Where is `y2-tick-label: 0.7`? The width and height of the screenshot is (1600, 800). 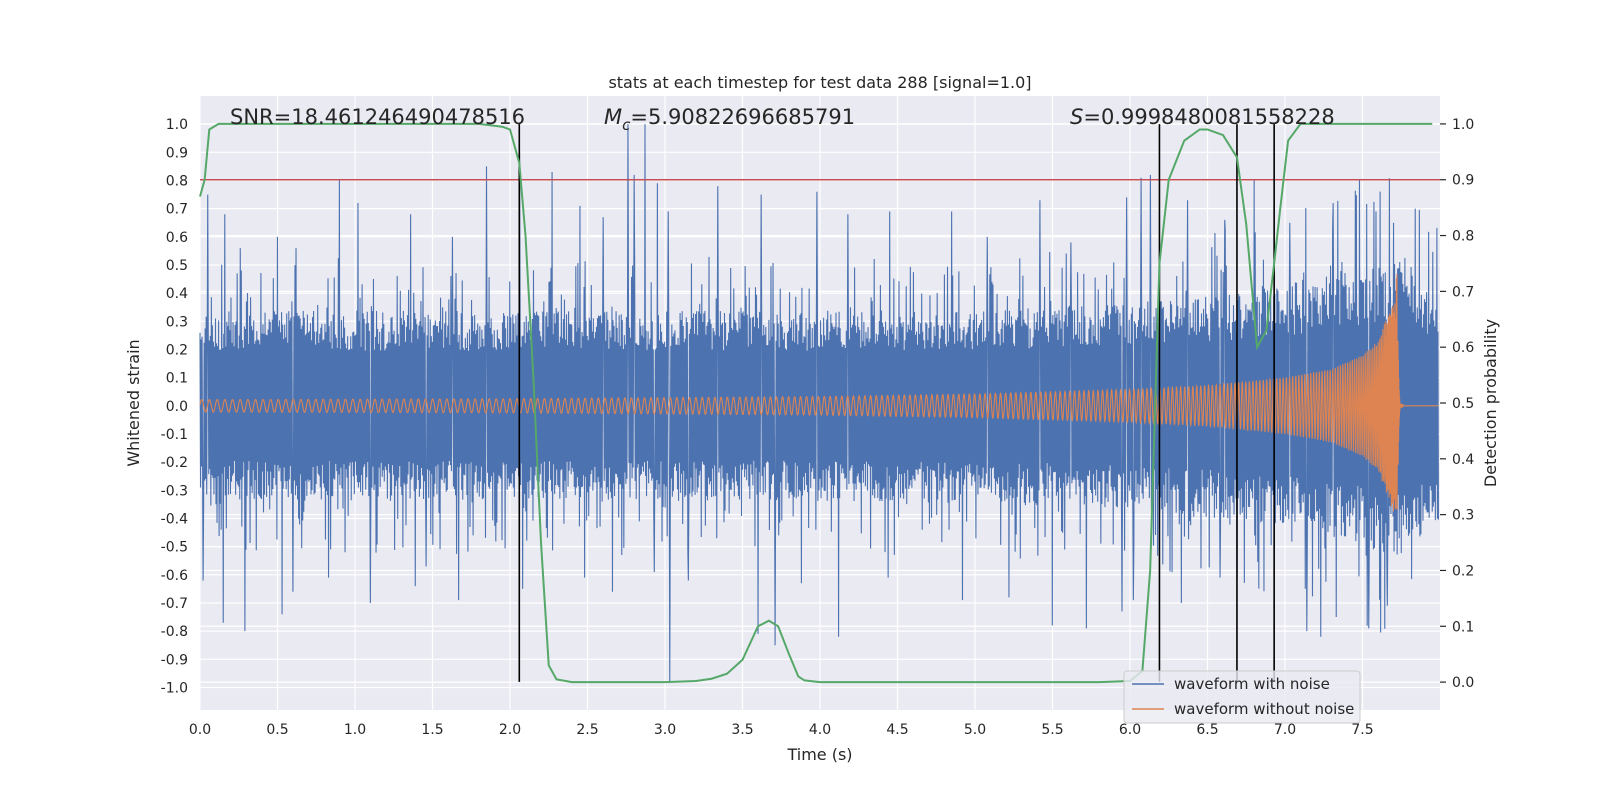 y2-tick-label: 0.7 is located at coordinates (1463, 292).